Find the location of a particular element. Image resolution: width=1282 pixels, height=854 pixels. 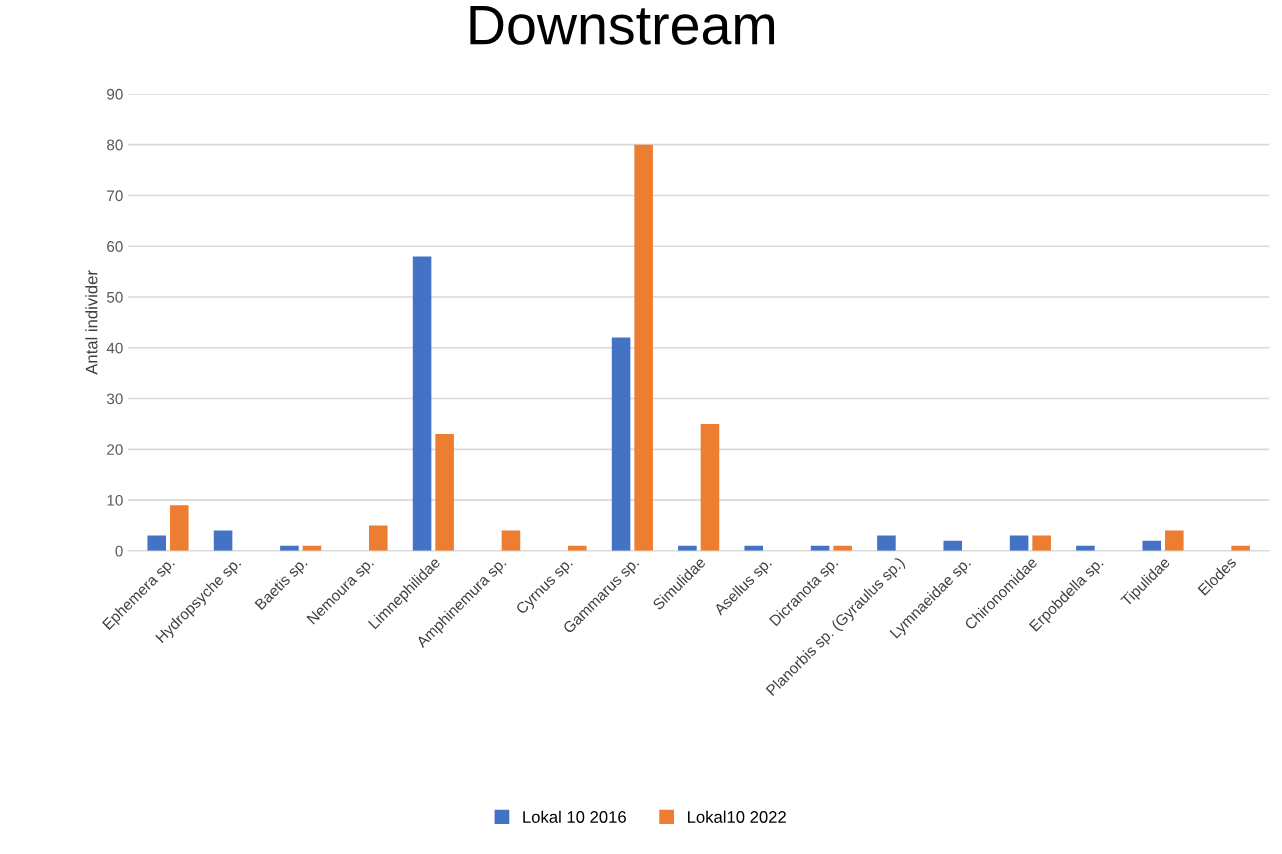

legend-label: Lokal10 2022 is located at coordinates (737, 816).